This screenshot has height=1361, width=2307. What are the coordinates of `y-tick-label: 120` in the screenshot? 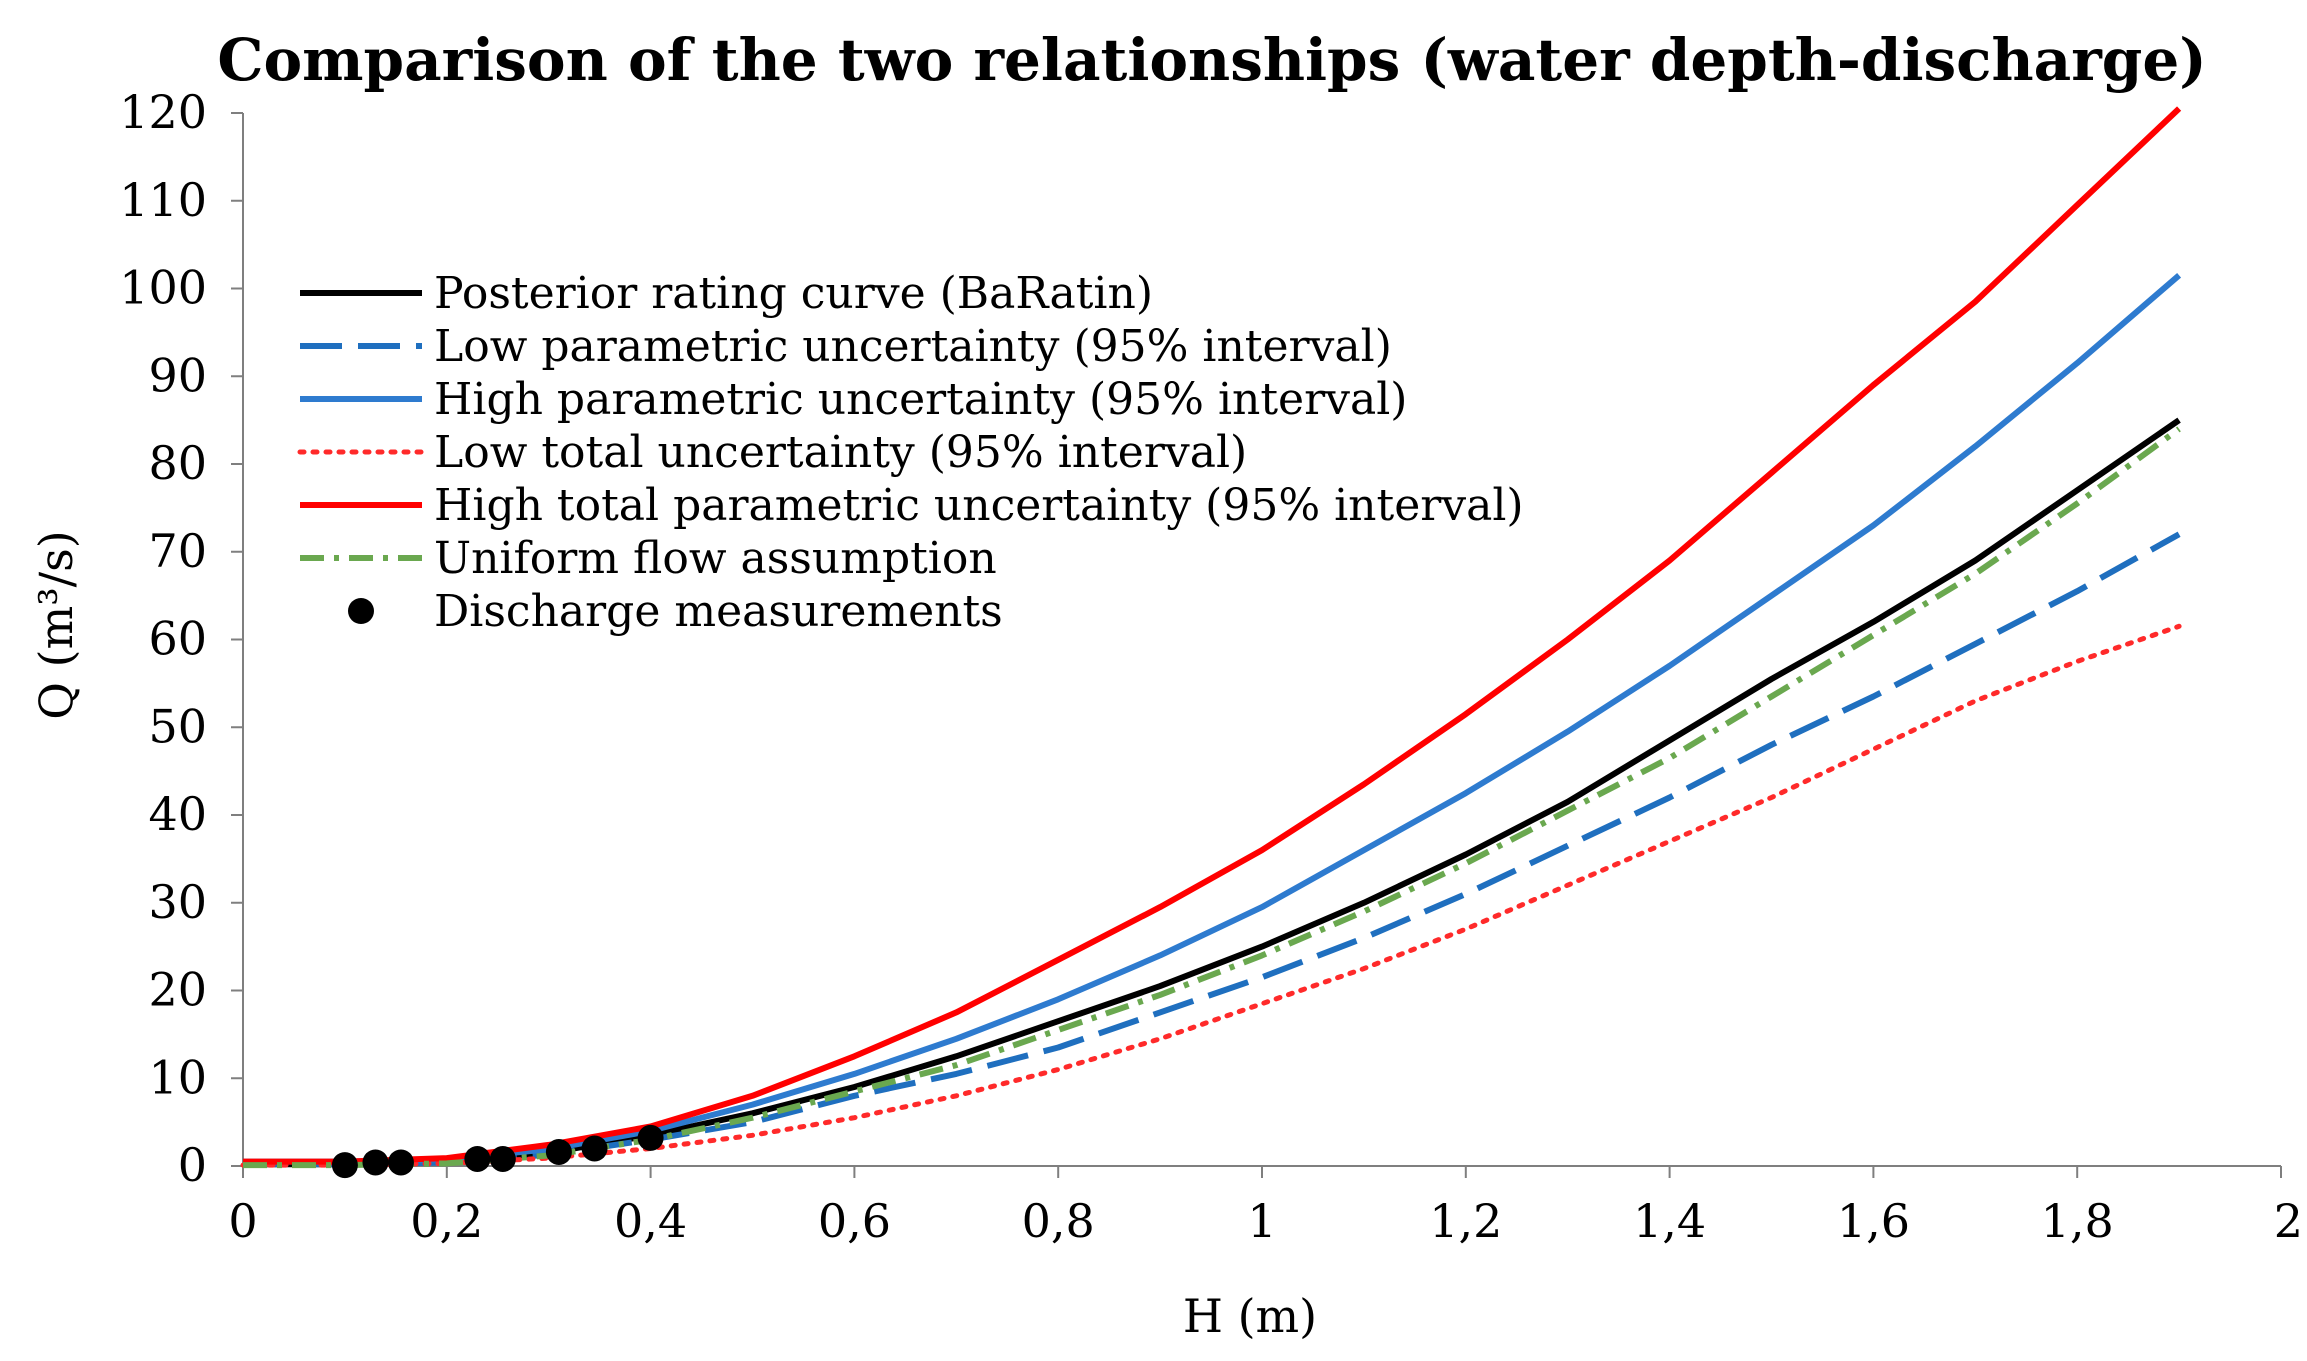 It's located at (163, 112).